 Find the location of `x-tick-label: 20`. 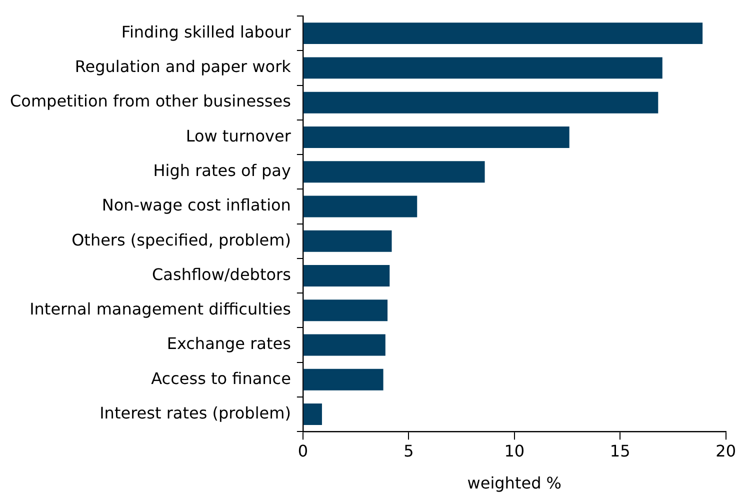

x-tick-label: 20 is located at coordinates (726, 450).